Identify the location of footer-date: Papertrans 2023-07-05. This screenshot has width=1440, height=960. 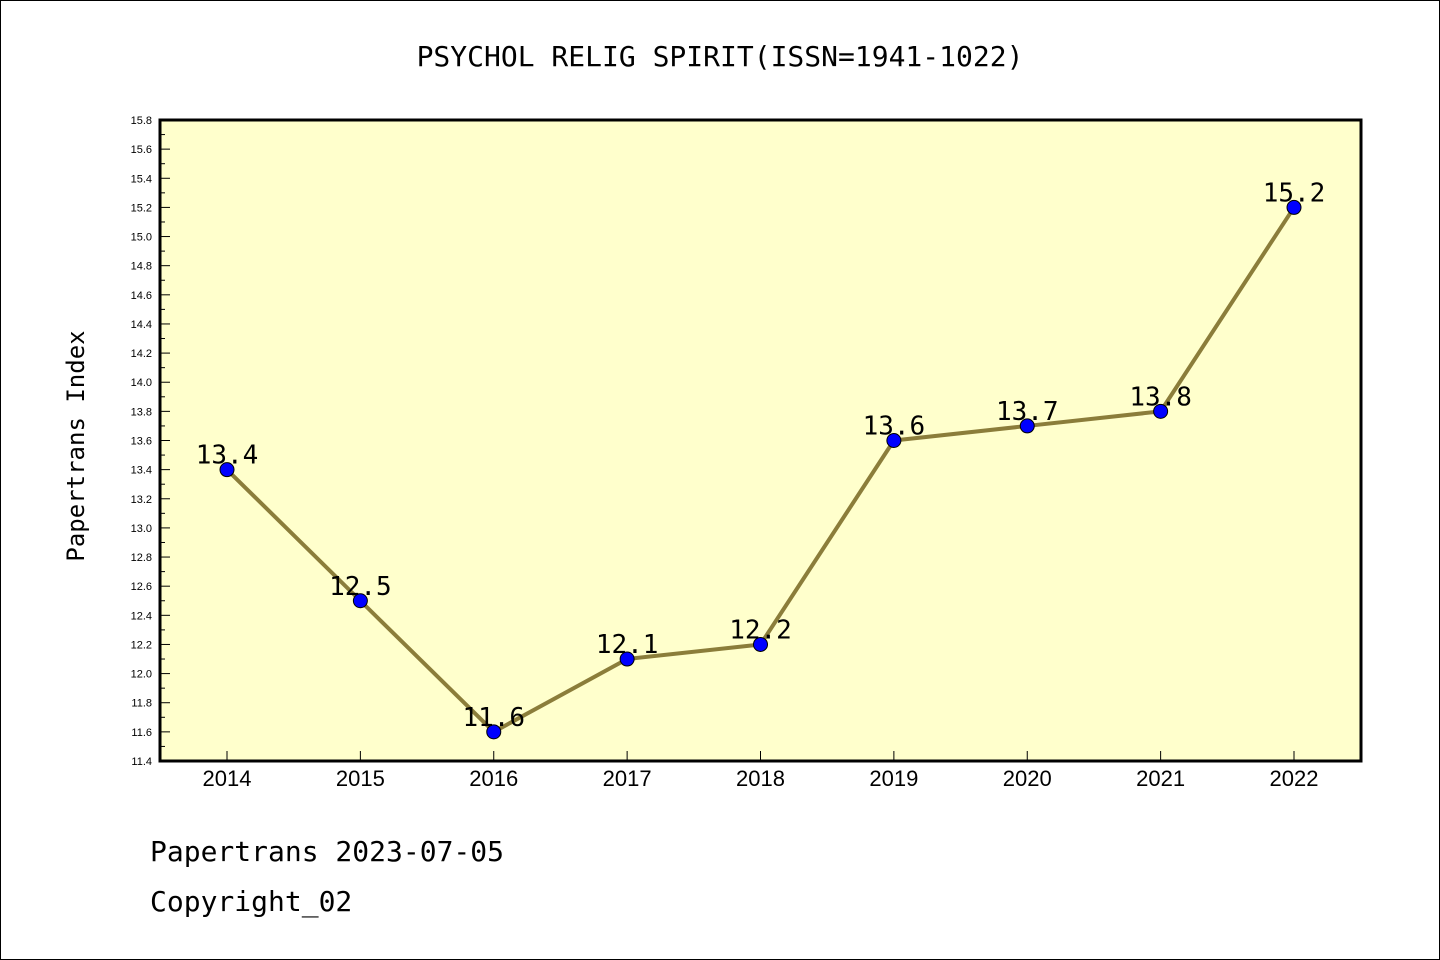
(327, 851).